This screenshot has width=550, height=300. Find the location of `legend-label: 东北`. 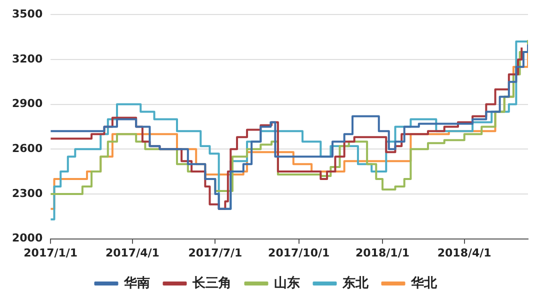

legend-label: 东北 is located at coordinates (355, 282).